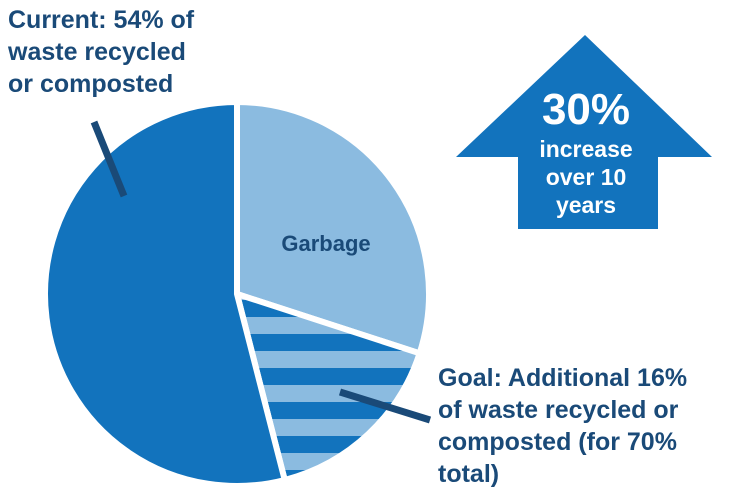 This screenshot has width=742, height=495. I want to click on increase-value: 30%, so click(586, 109).